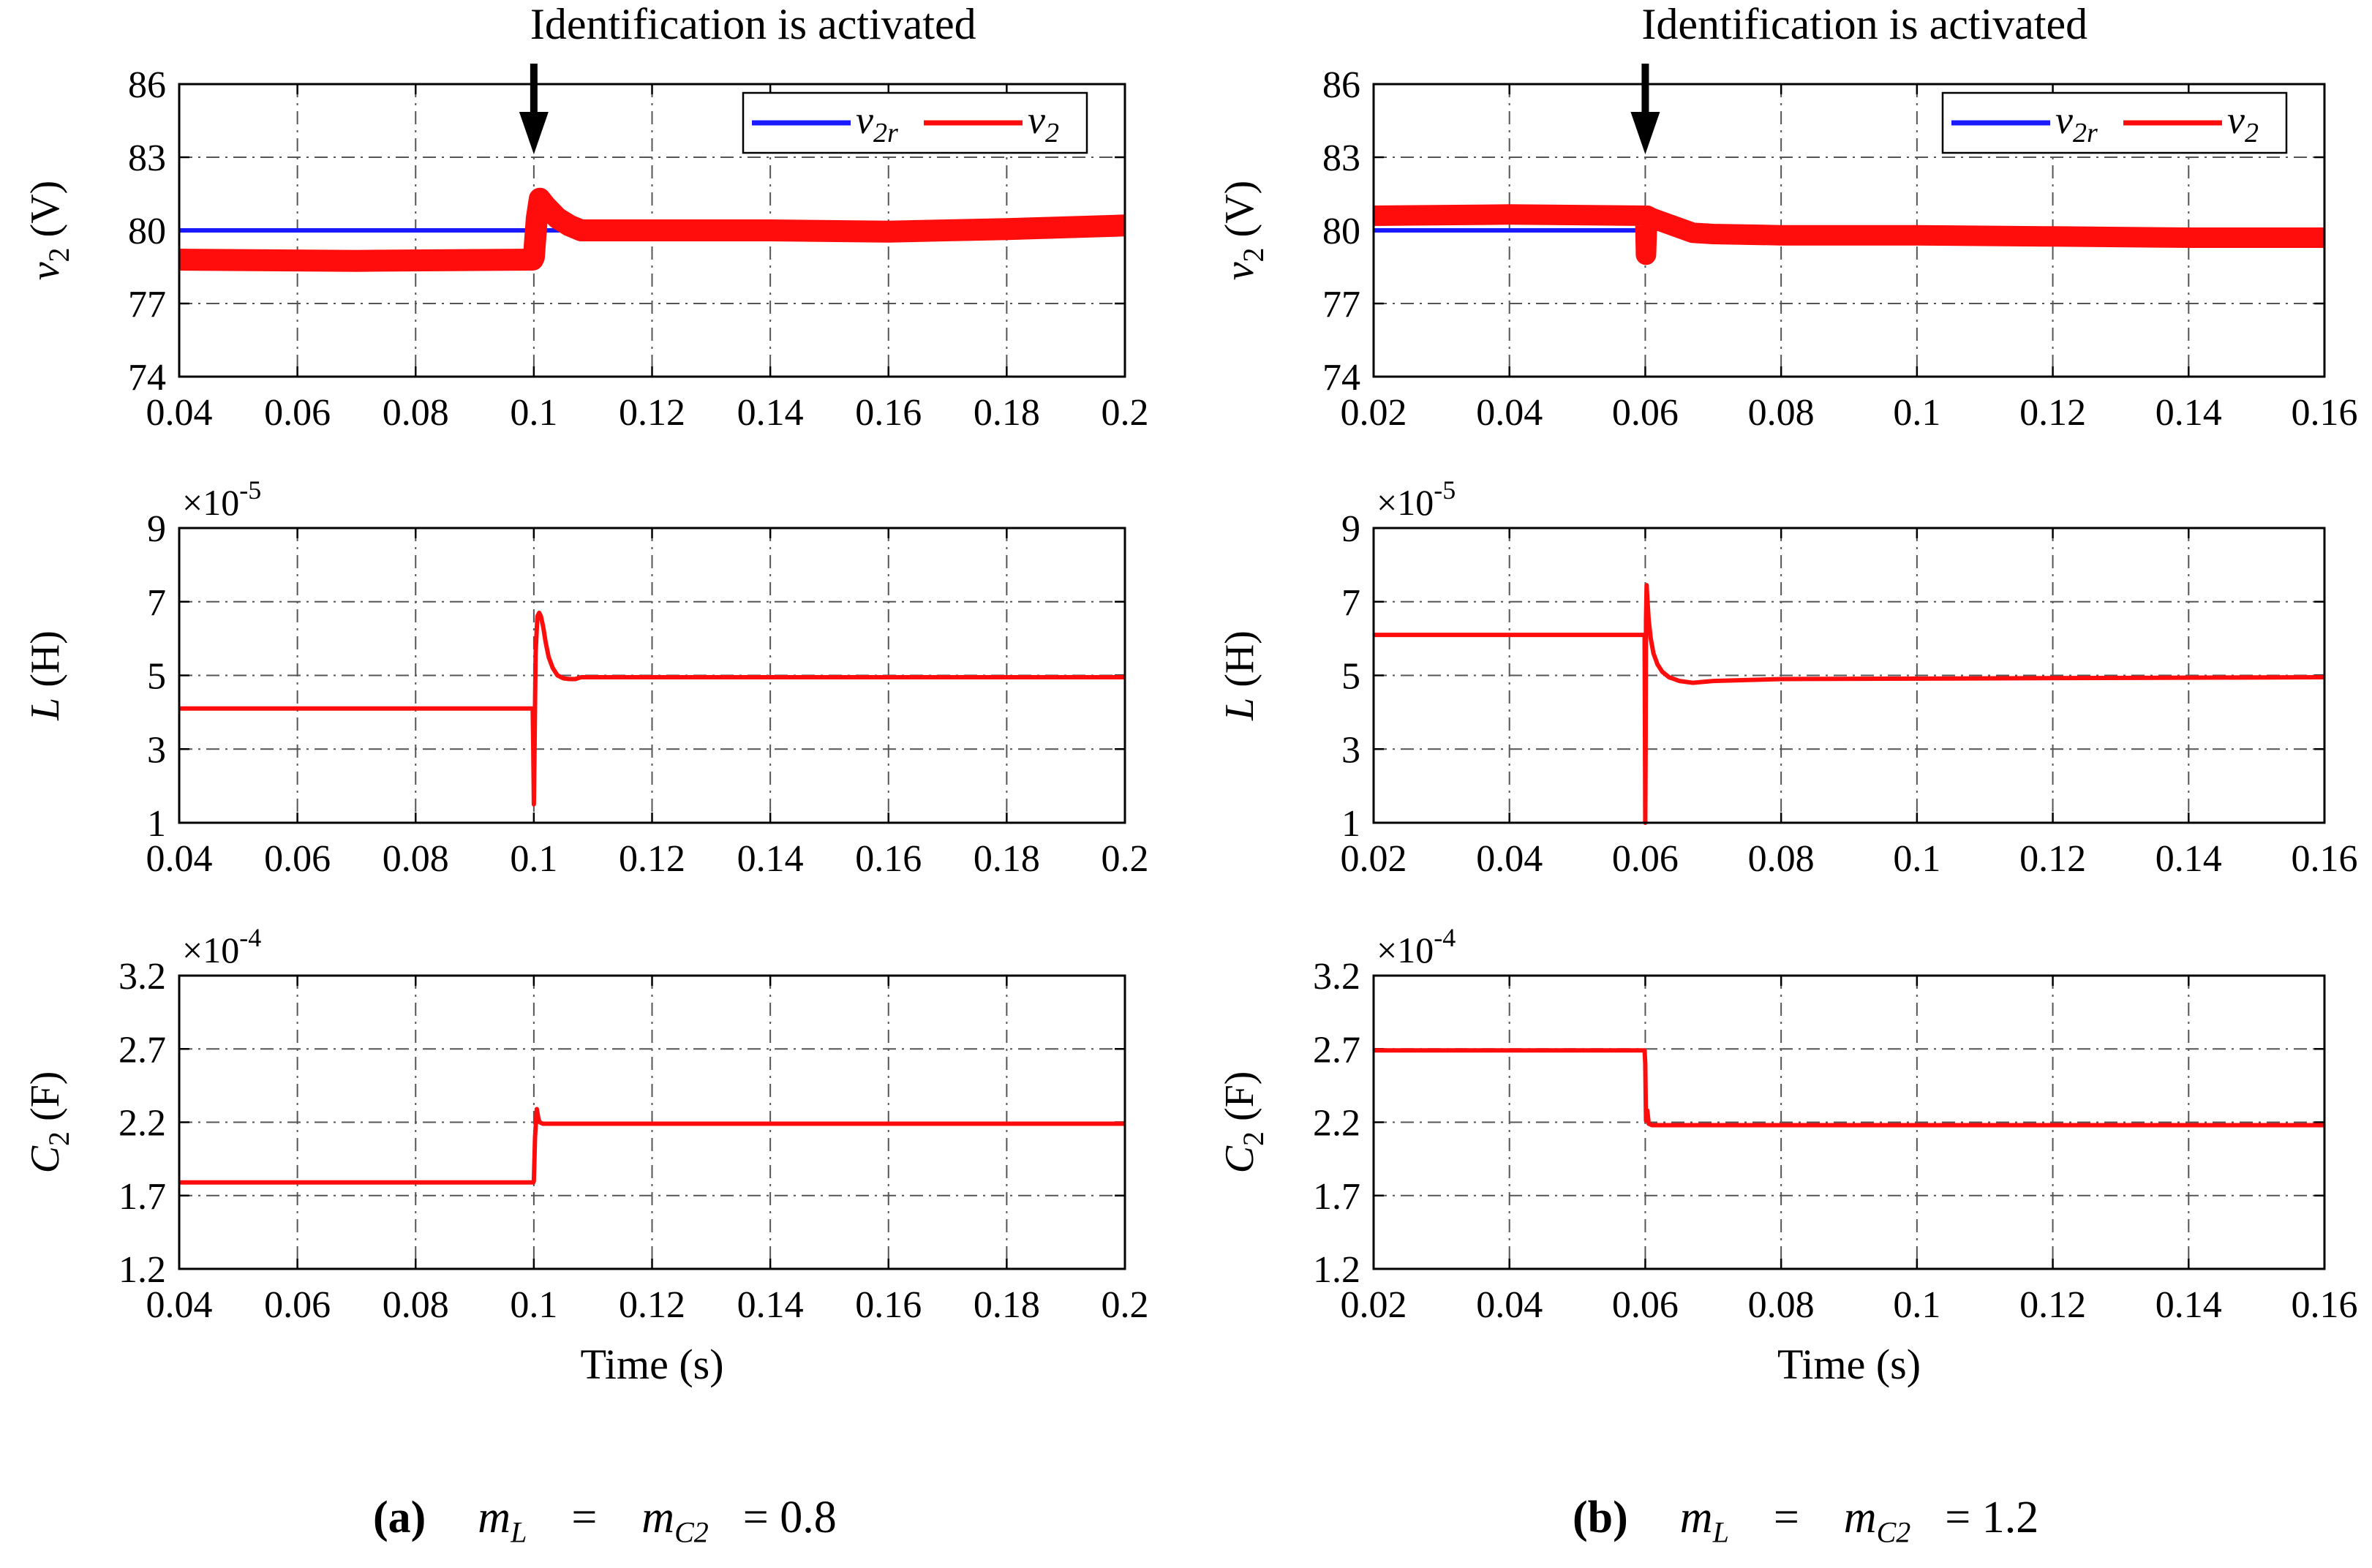  What do you see at coordinates (1720, 1532) in the screenshot?
I see `caption-b-m1-sub: L` at bounding box center [1720, 1532].